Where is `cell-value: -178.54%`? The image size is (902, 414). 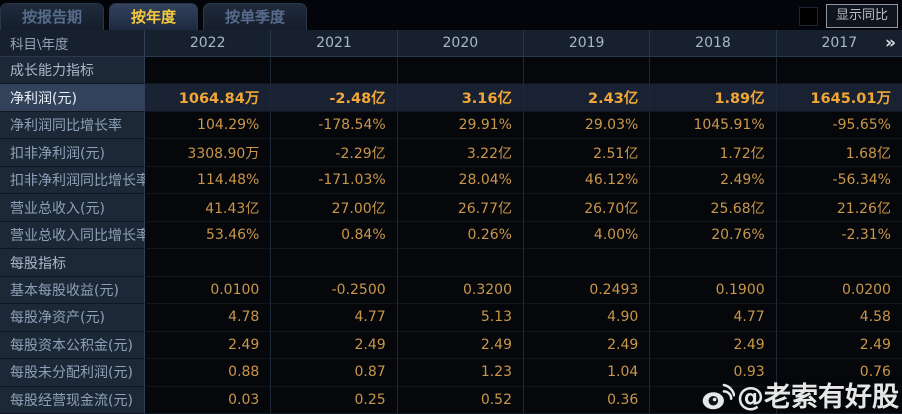 cell-value: -178.54% is located at coordinates (334, 125).